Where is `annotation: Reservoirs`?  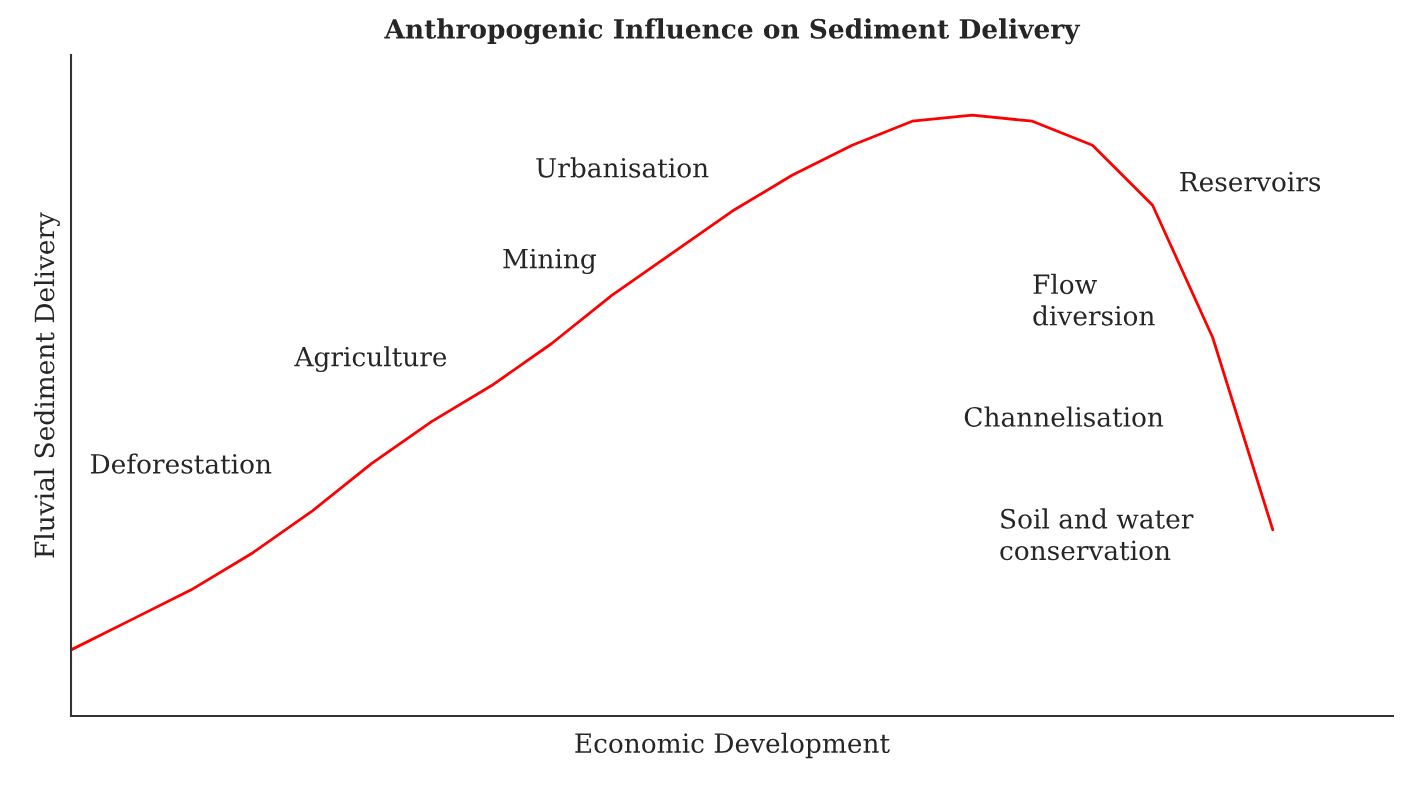
annotation: Reservoirs is located at coordinates (1250, 181).